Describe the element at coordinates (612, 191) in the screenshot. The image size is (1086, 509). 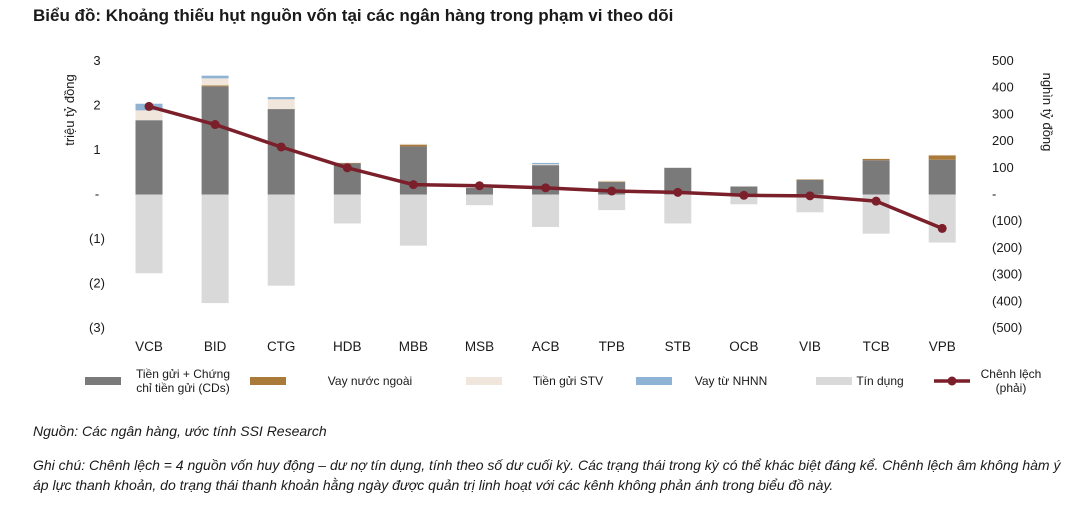
I see `gap-point-tpb` at that location.